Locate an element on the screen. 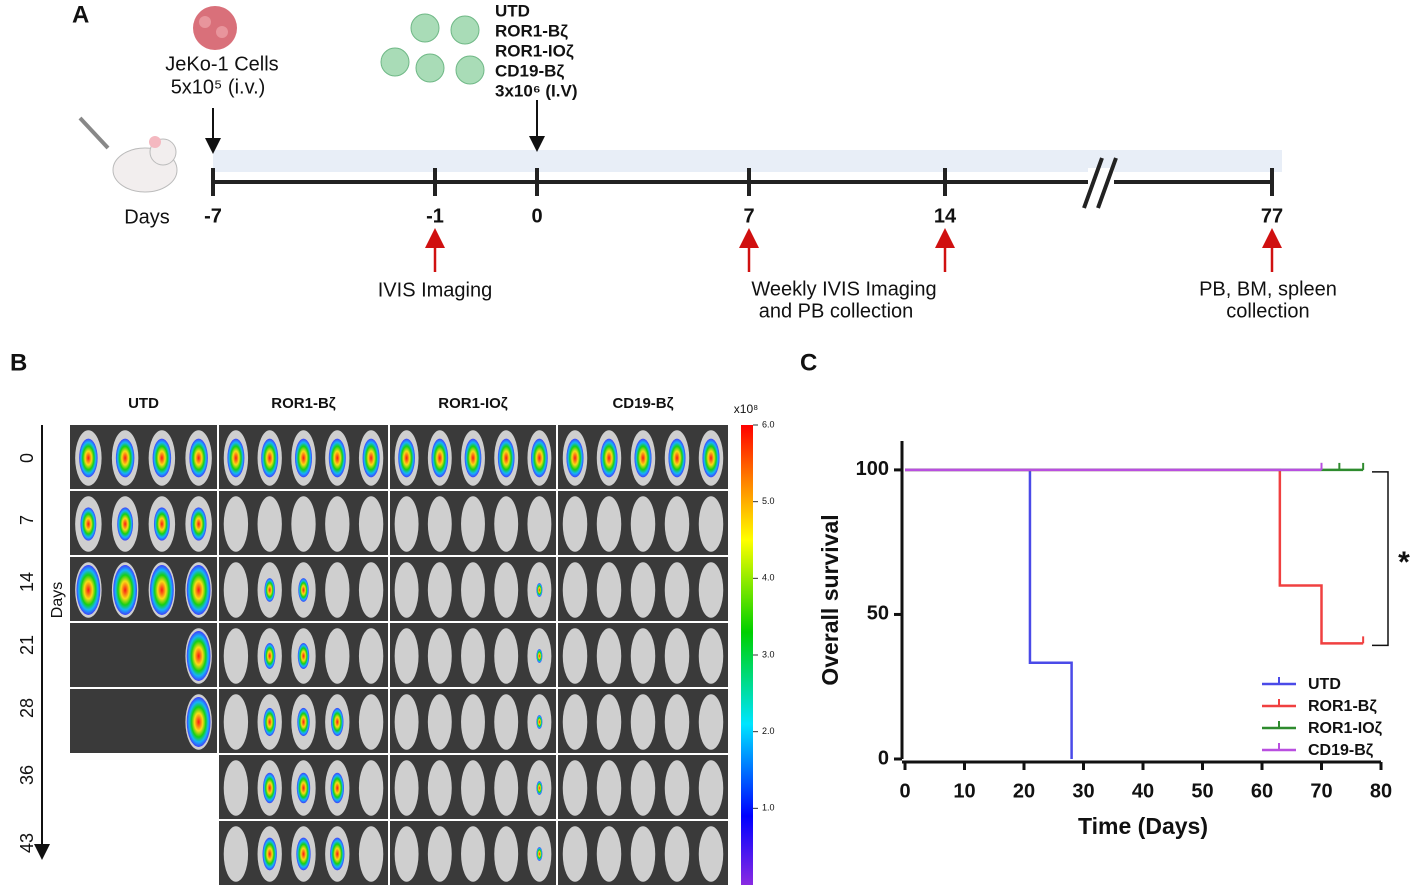 The width and height of the screenshot is (1412, 890). day-label: -7 is located at coordinates (213, 216).